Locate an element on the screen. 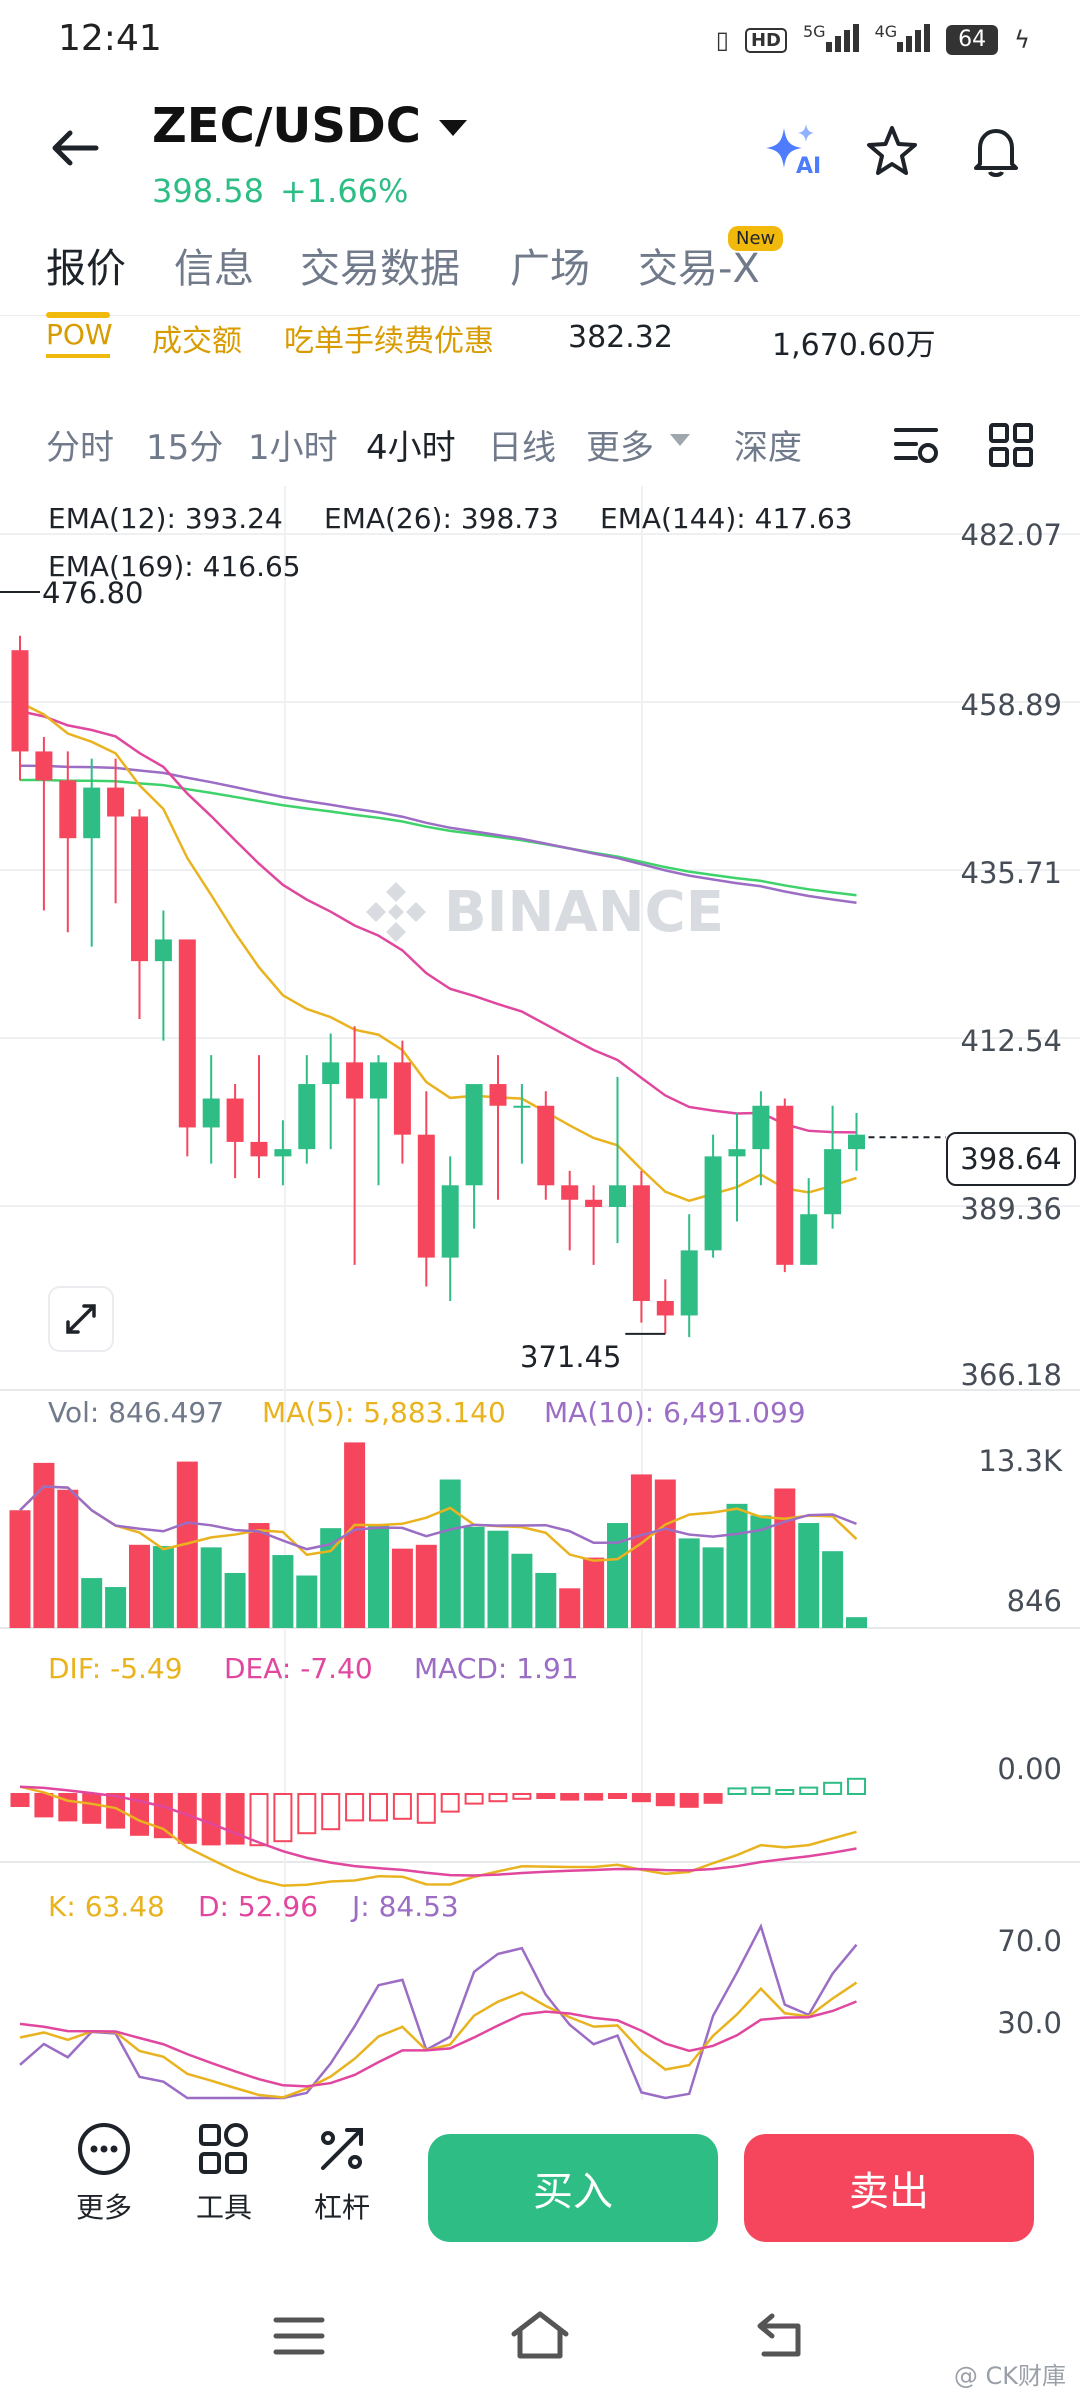 The width and height of the screenshot is (1080, 2400). layout-grid-icon is located at coordinates (1011, 445).